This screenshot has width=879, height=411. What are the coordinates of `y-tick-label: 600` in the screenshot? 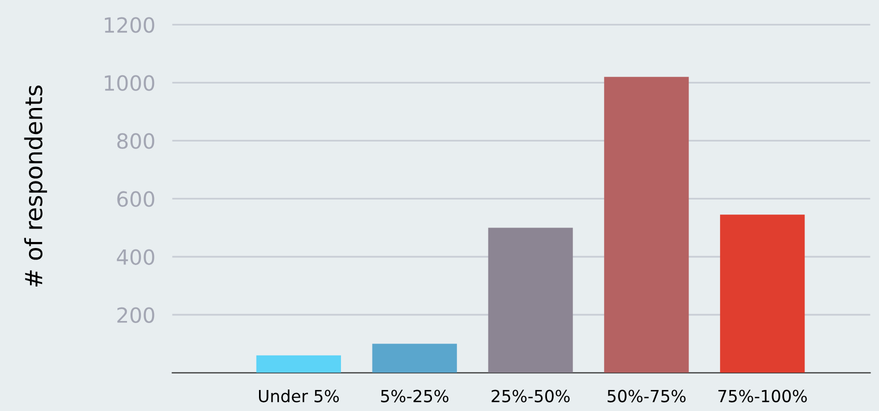 It's located at (135, 199).